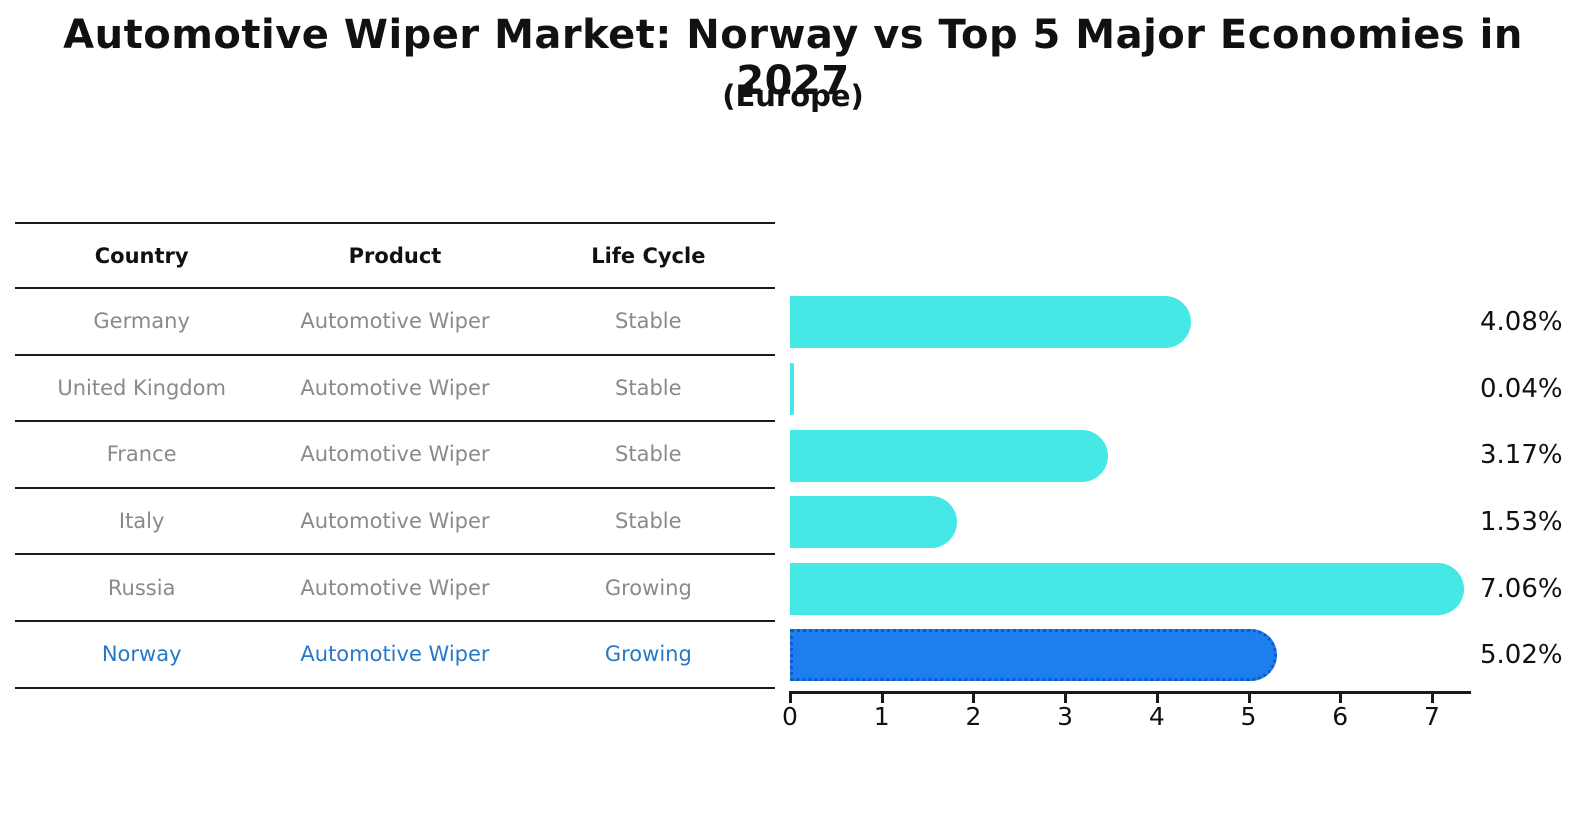 Image resolution: width=1586 pixels, height=823 pixels. What do you see at coordinates (141, 454) in the screenshot?
I see `cell-country: France` at bounding box center [141, 454].